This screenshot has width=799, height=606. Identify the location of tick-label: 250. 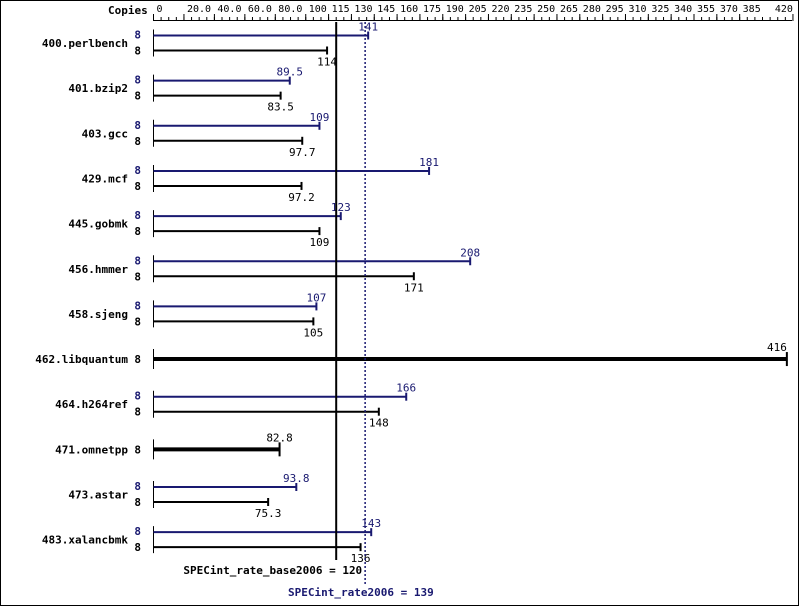
(546, 9).